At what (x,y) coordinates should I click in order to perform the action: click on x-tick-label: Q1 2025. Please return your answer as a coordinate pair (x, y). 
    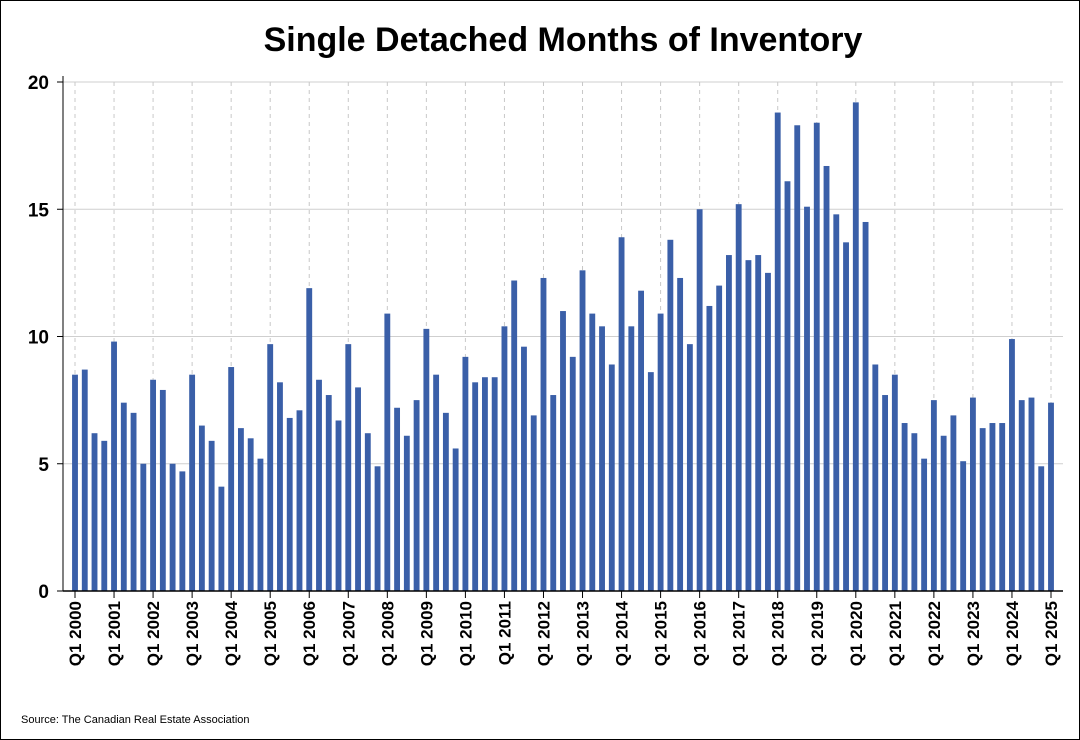
    Looking at the image, I should click on (1051, 633).